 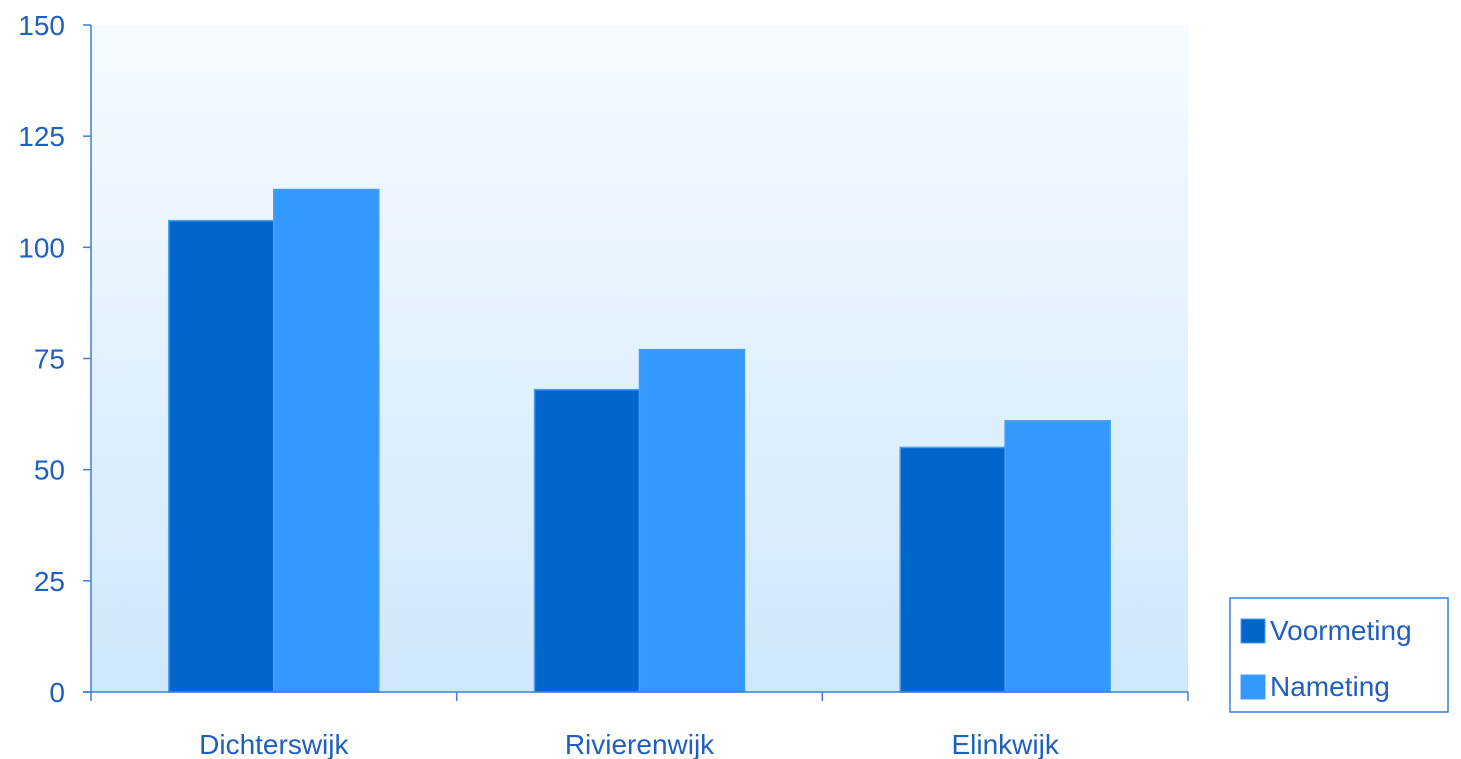 I want to click on legend-box, so click(x=1339, y=655).